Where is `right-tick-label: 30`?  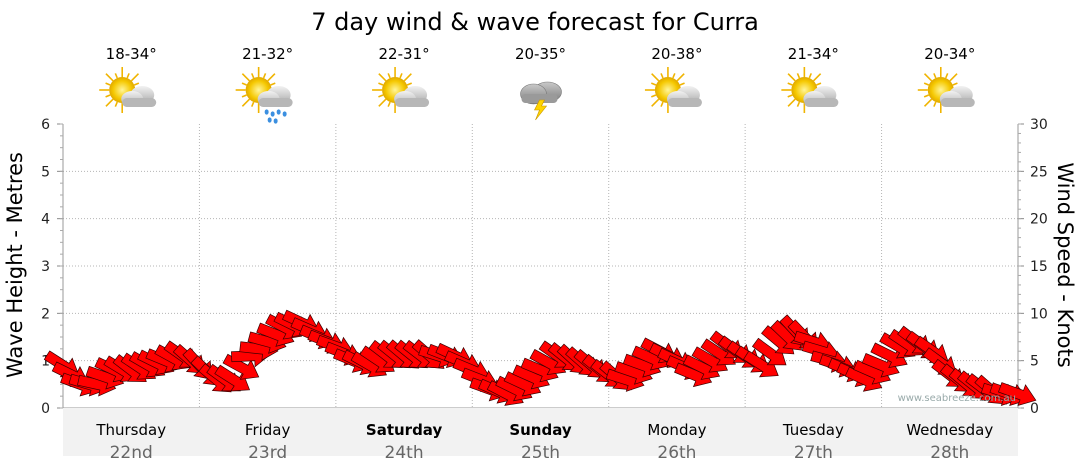 right-tick-label: 30 is located at coordinates (1039, 125).